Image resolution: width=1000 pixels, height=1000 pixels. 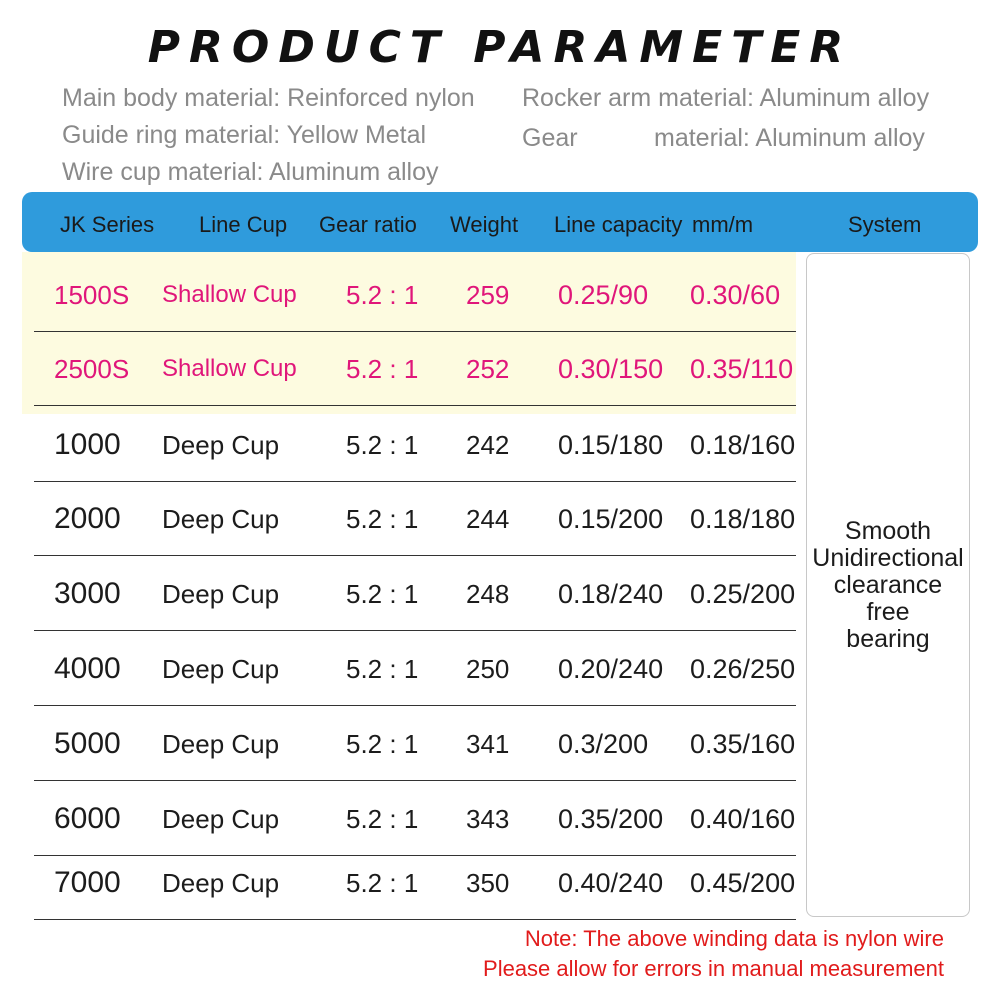 What do you see at coordinates (87, 444) in the screenshot?
I see `cell-series: 1000` at bounding box center [87, 444].